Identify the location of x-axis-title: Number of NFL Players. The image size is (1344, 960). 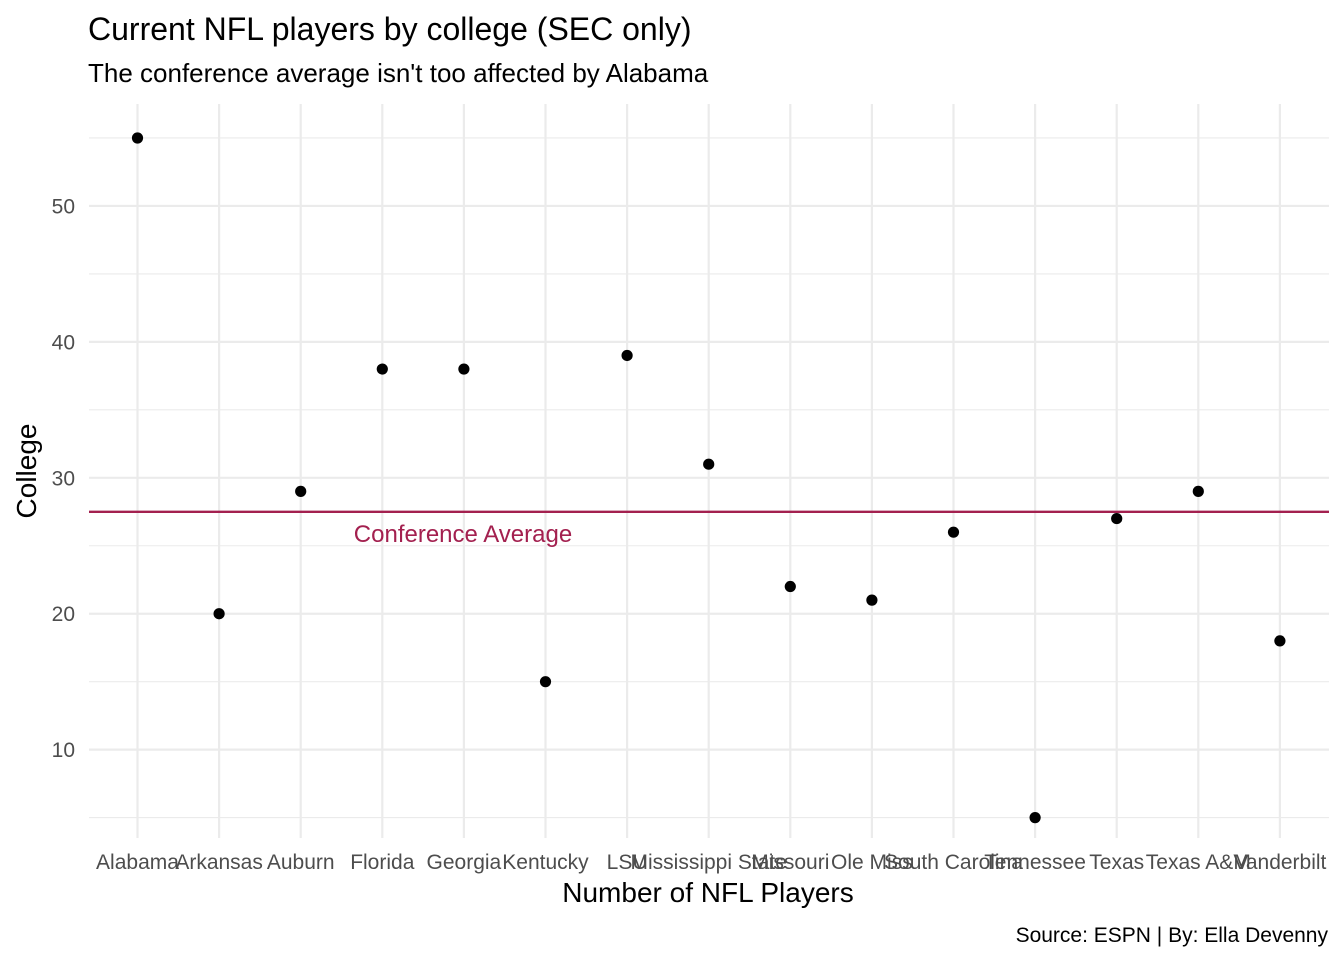
(708, 892).